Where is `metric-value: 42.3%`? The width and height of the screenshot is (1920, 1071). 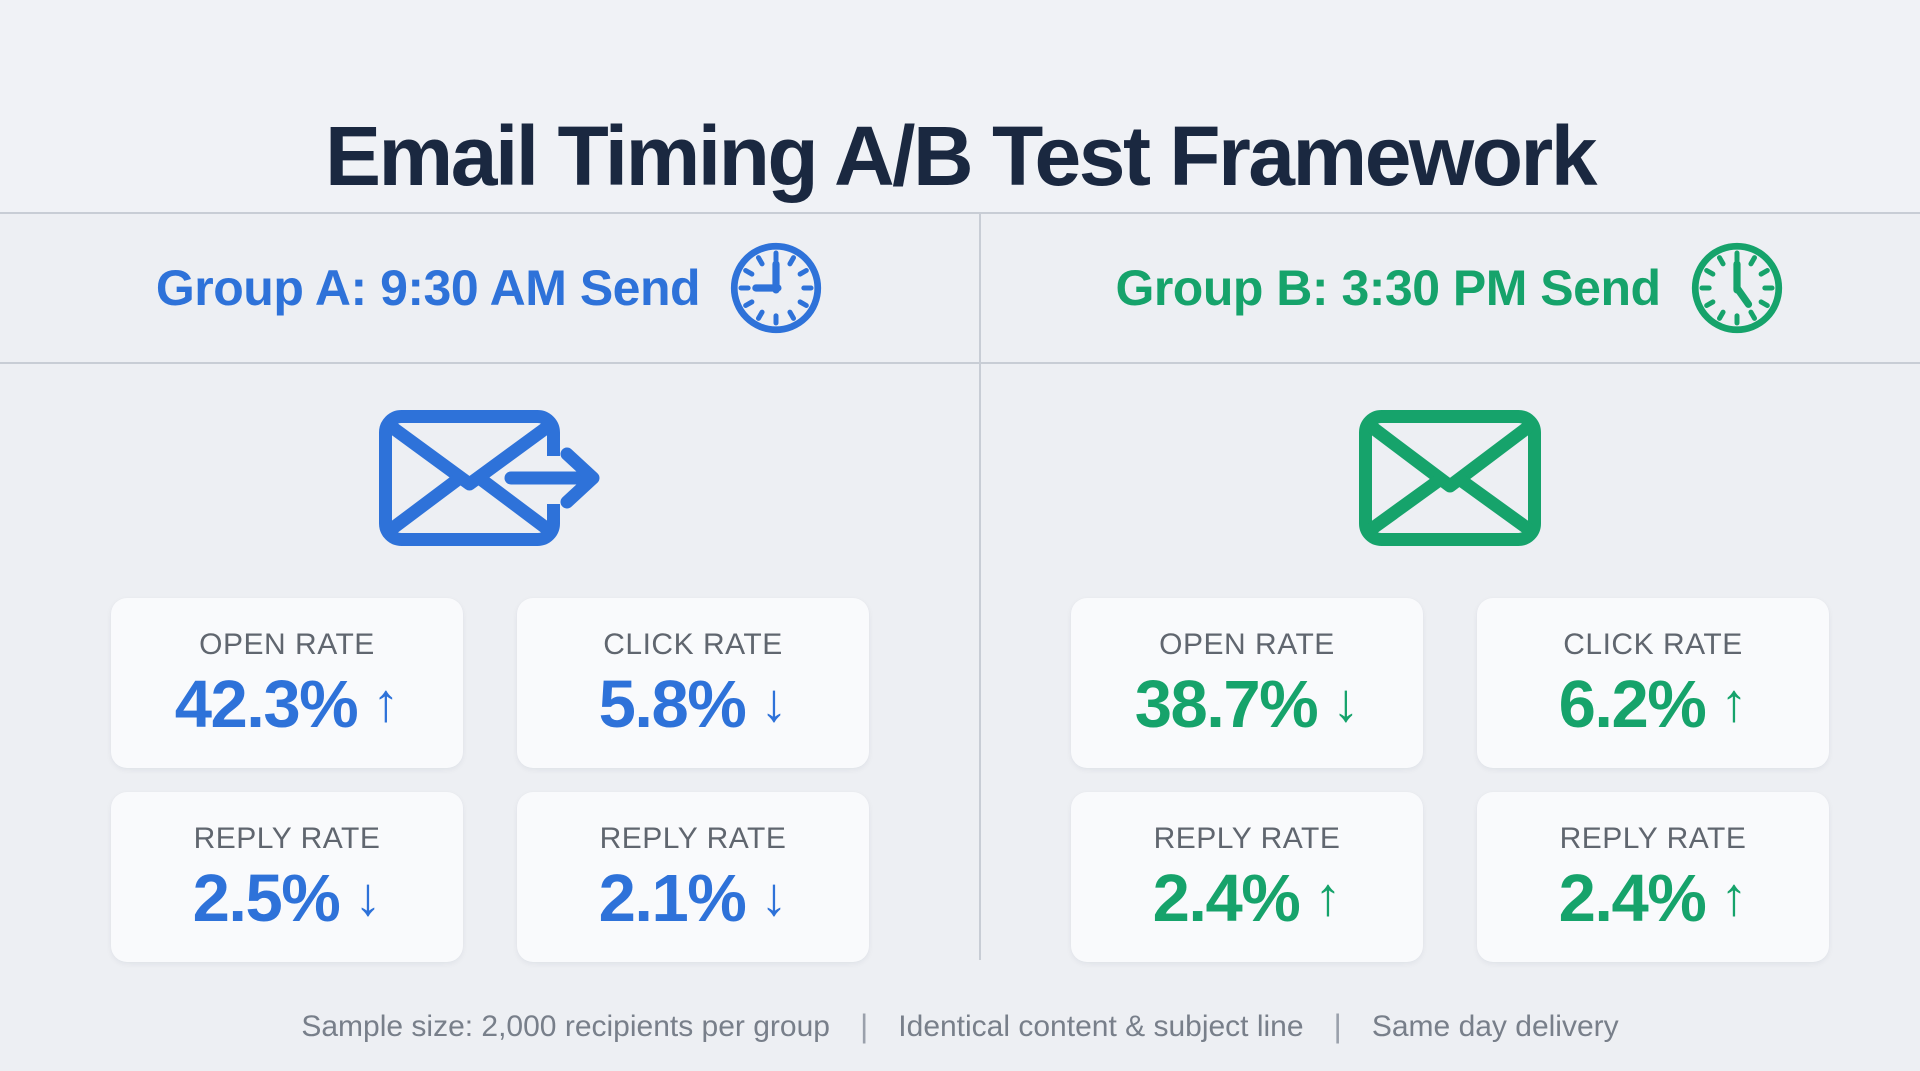 metric-value: 42.3% is located at coordinates (266, 704).